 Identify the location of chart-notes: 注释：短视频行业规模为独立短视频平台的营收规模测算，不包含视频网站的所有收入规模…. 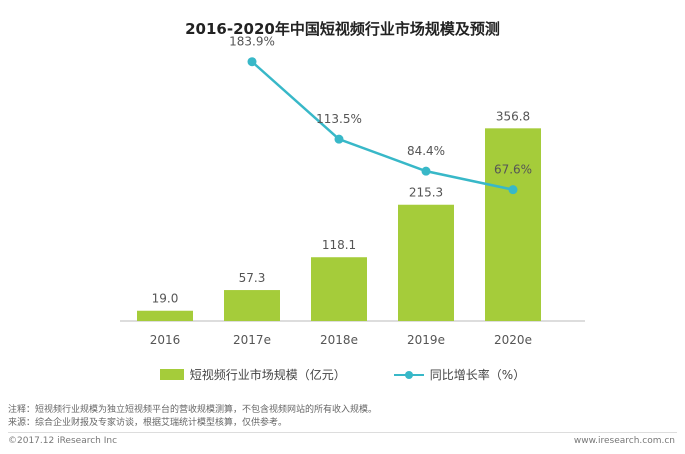
(192, 417).